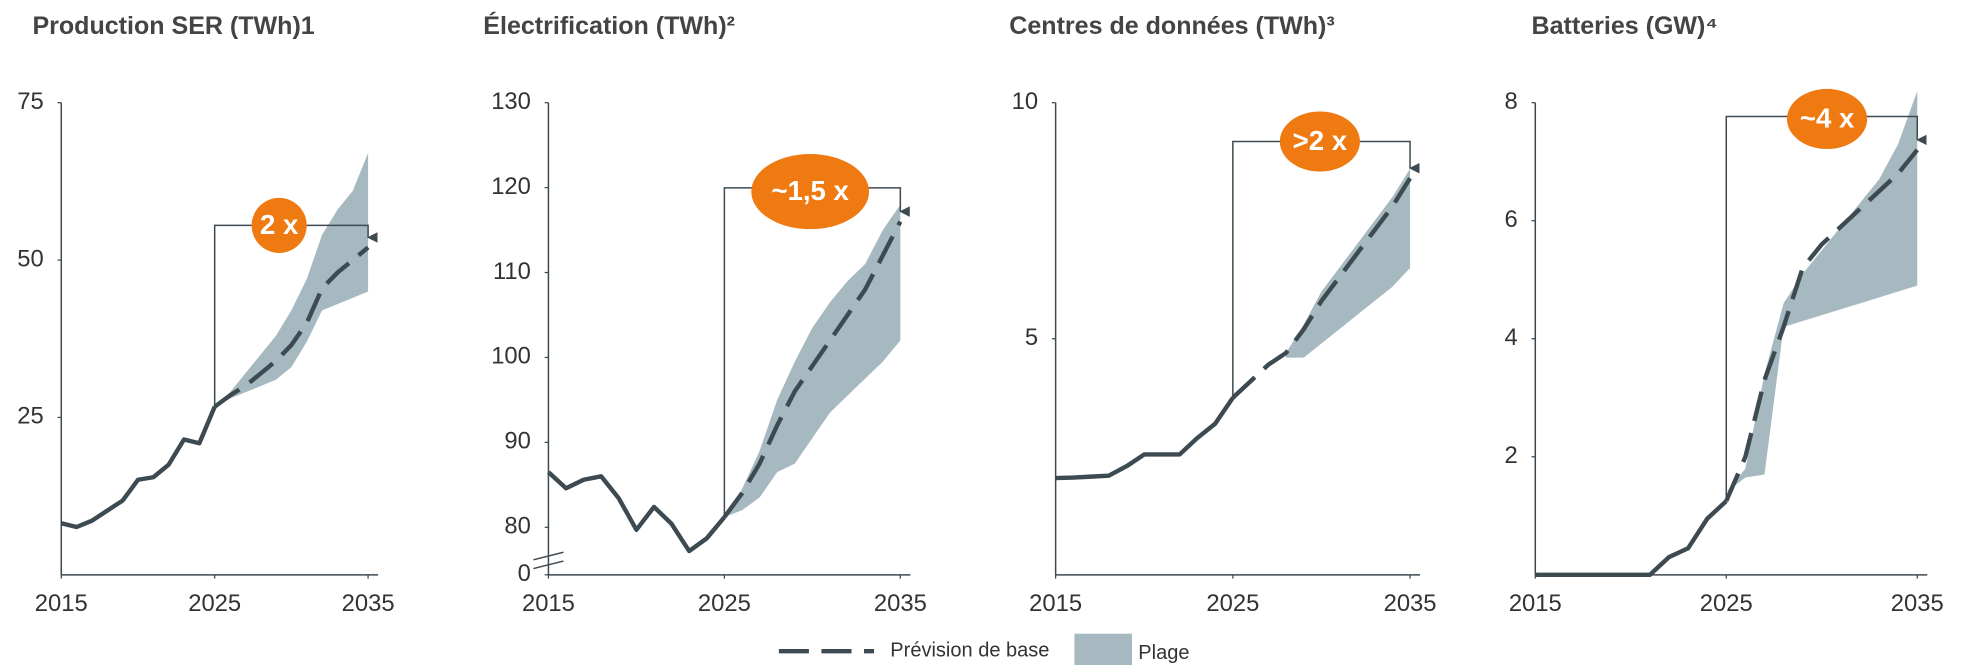  Describe the element at coordinates (1511, 455) in the screenshot. I see `y-tick-label: 2` at that location.